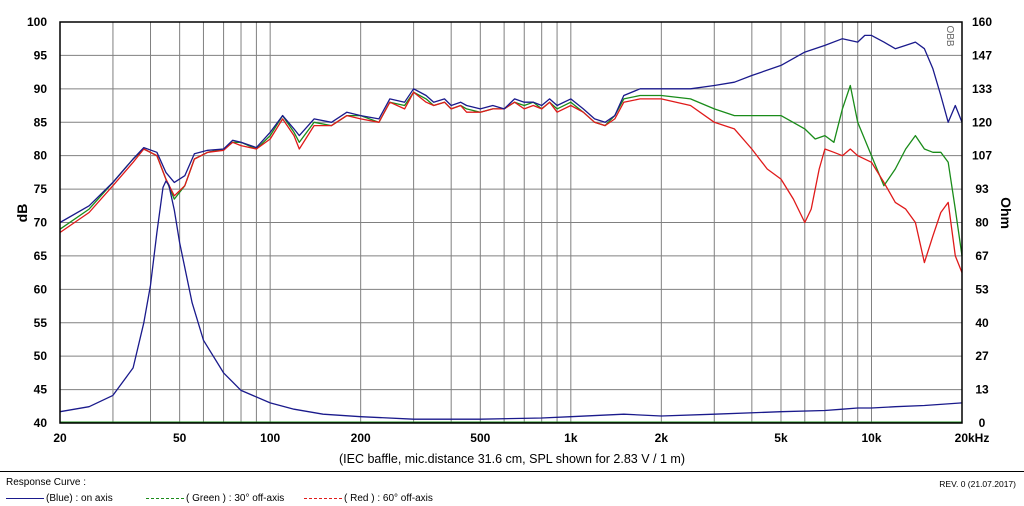 This screenshot has height=506, width=1024. Describe the element at coordinates (982, 390) in the screenshot. I see `y-tick-label-right: 13` at that location.